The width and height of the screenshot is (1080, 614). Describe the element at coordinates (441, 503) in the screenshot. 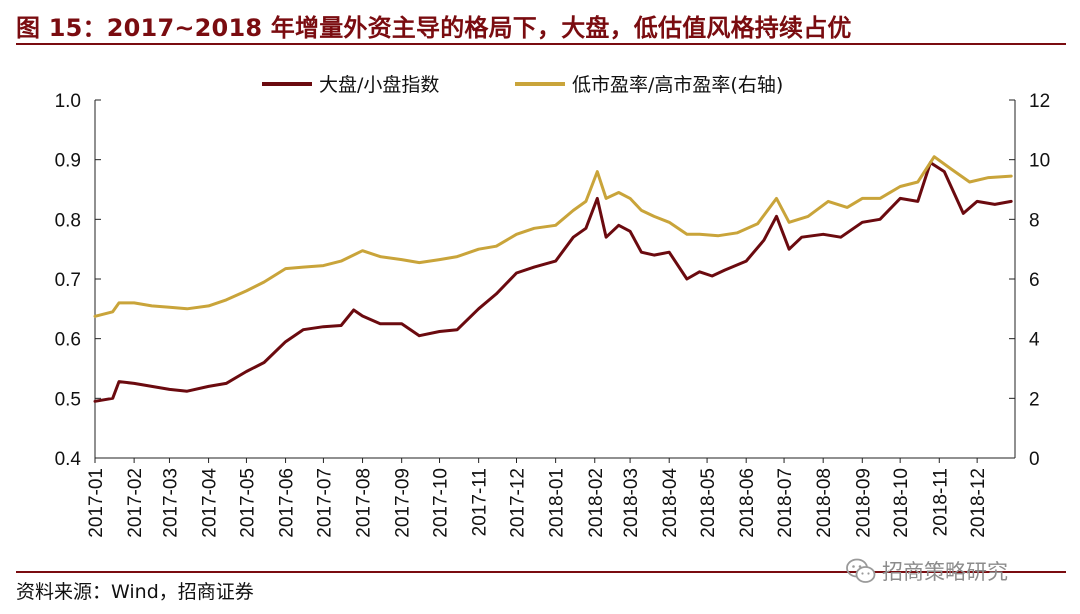

I see `x-tick-label: 2017-10` at that location.